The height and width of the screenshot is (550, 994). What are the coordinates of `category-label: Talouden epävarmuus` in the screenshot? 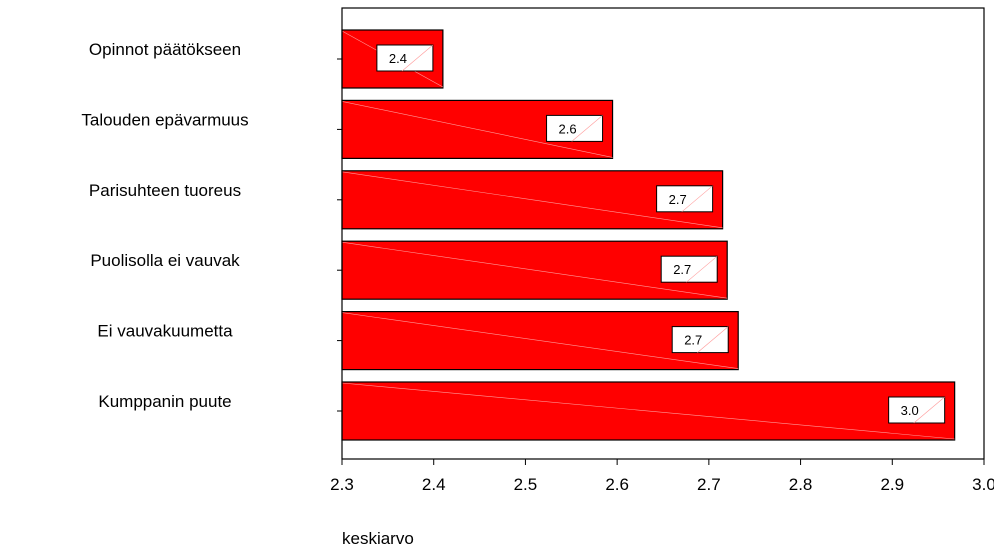 It's located at (164, 119).